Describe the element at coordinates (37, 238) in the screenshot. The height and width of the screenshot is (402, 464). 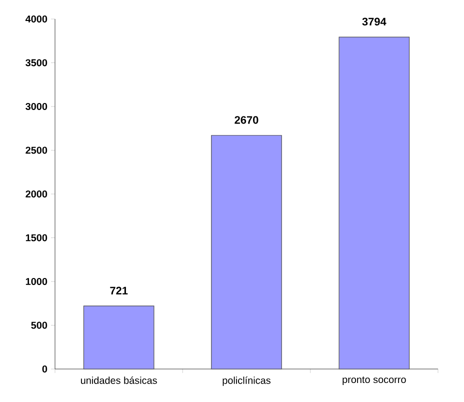
I see `y-tick-label: 1500` at that location.